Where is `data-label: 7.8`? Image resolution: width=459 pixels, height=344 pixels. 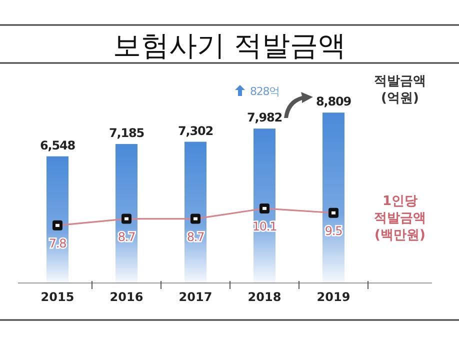 data-label: 7.8 is located at coordinates (57, 243).